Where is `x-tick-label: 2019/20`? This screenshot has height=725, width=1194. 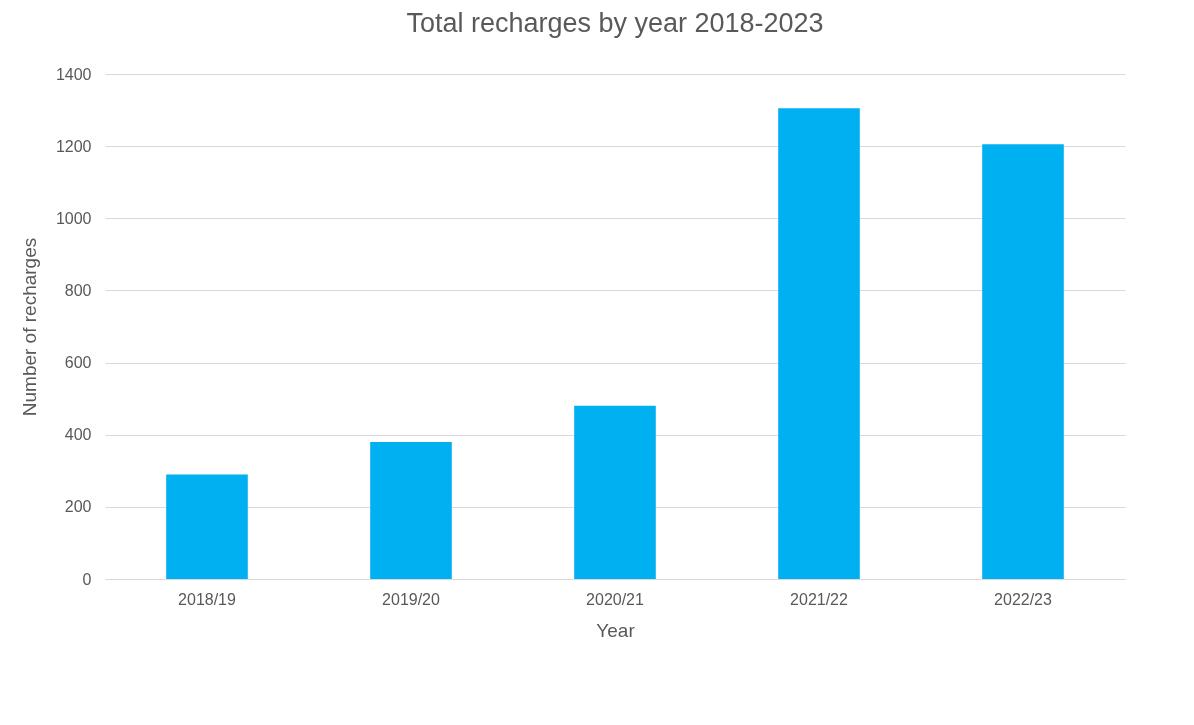
x-tick-label: 2019/20 is located at coordinates (411, 599).